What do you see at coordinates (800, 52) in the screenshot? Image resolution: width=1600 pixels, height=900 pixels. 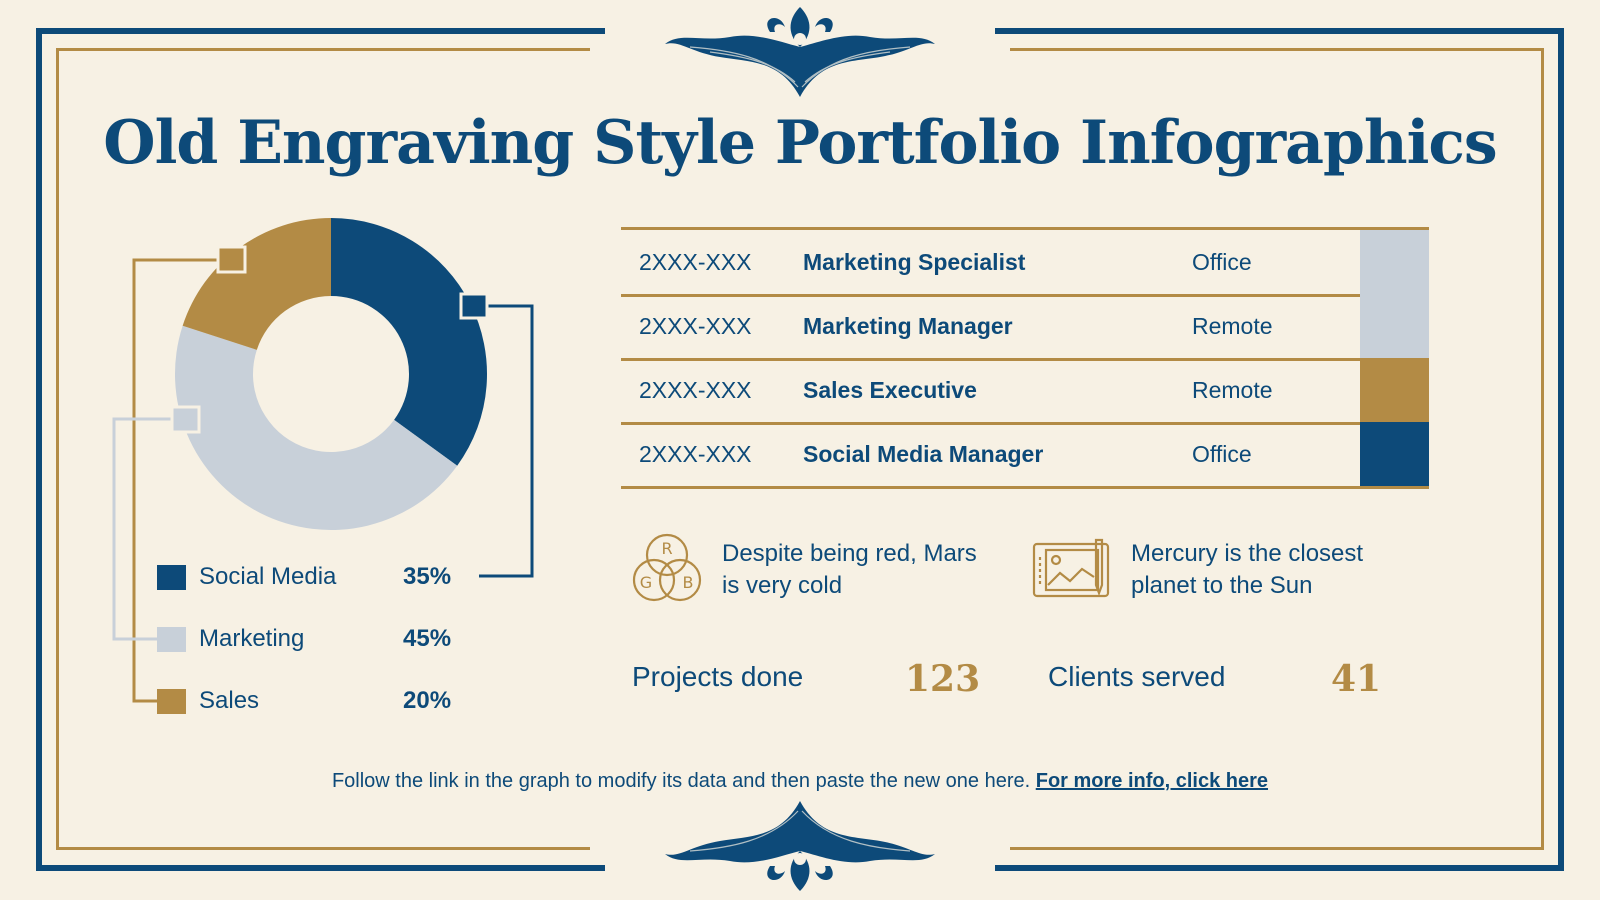 I see `top-ornament-icon` at bounding box center [800, 52].